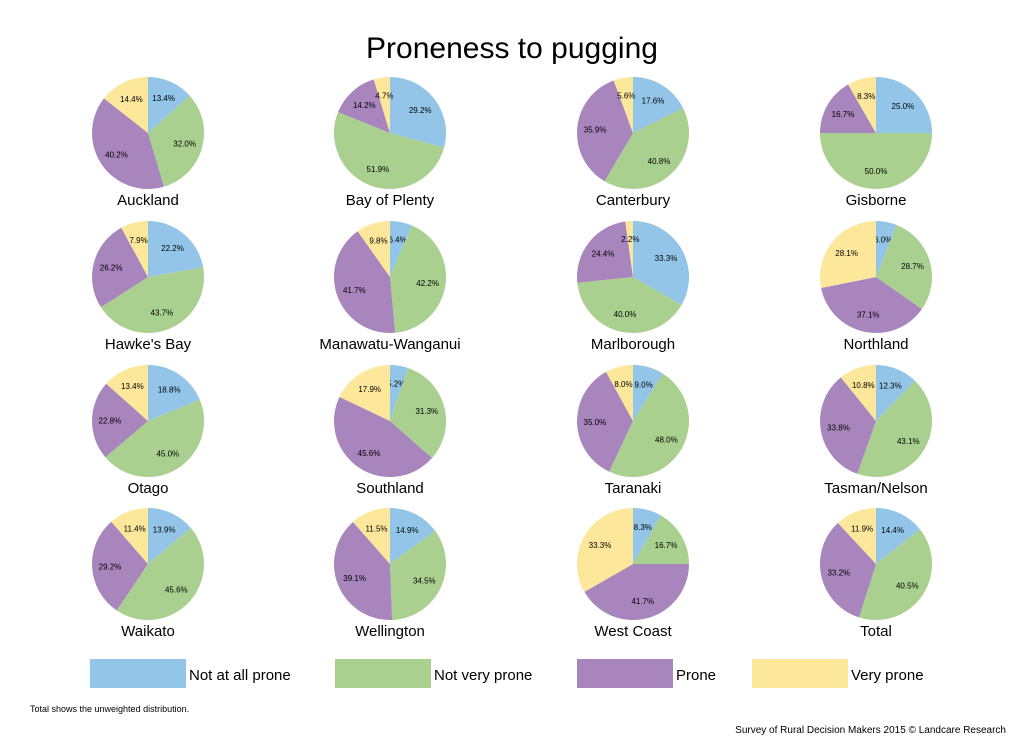  I want to click on slice-label: 8.0%, so click(623, 384).